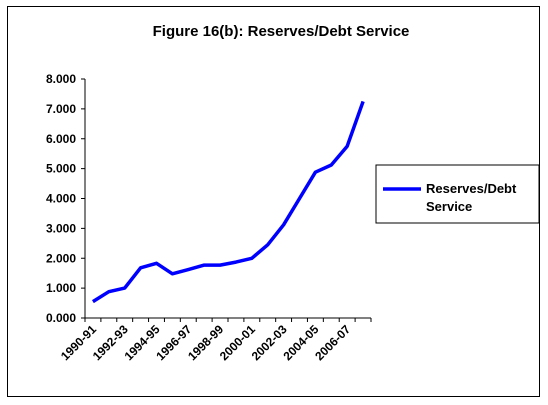 This screenshot has height=405, width=548. What do you see at coordinates (332, 342) in the screenshot?
I see `x-tick-label: 2006-07` at bounding box center [332, 342].